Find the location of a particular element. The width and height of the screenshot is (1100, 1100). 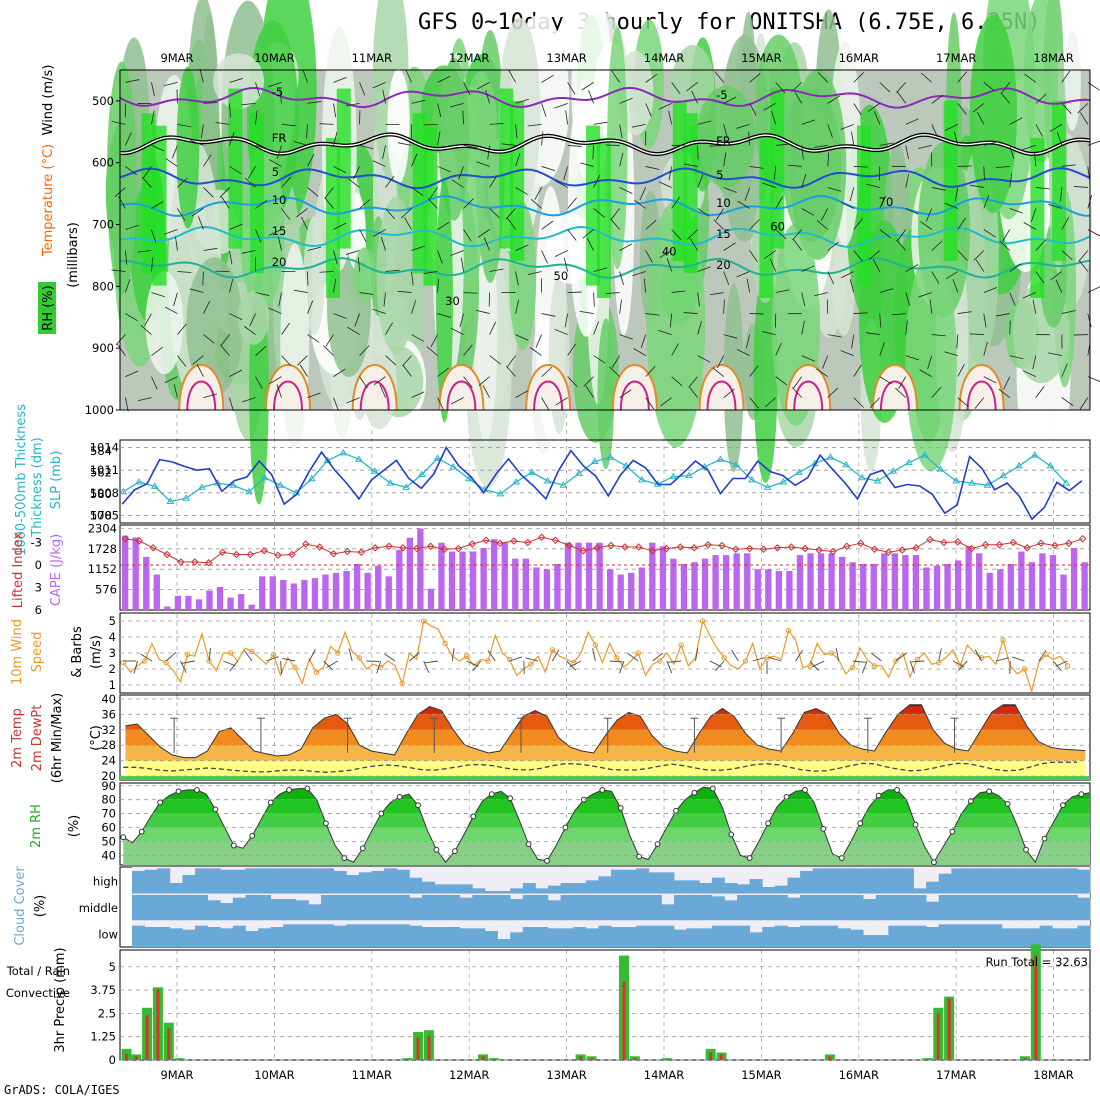

thickness-tick-label: 580 is located at coordinates (101, 494).